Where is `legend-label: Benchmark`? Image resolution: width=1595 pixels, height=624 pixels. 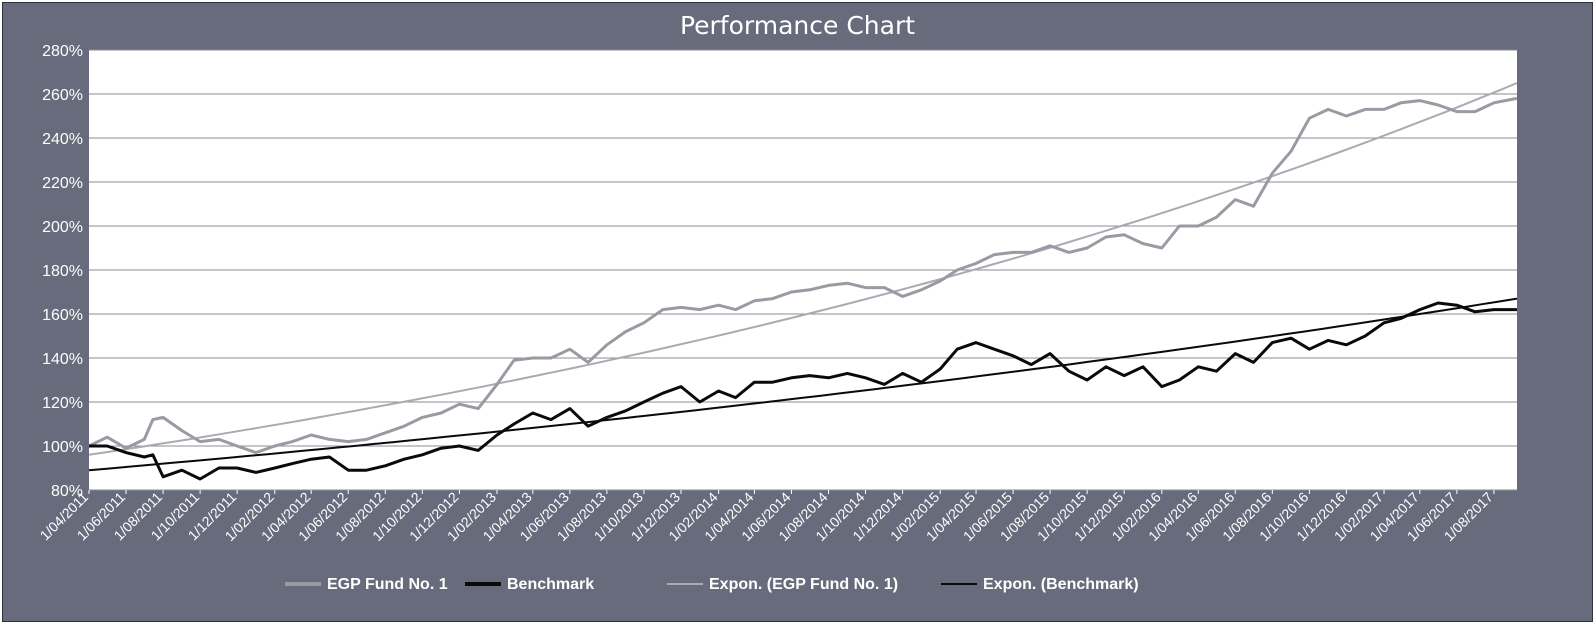 legend-label: Benchmark is located at coordinates (550, 584).